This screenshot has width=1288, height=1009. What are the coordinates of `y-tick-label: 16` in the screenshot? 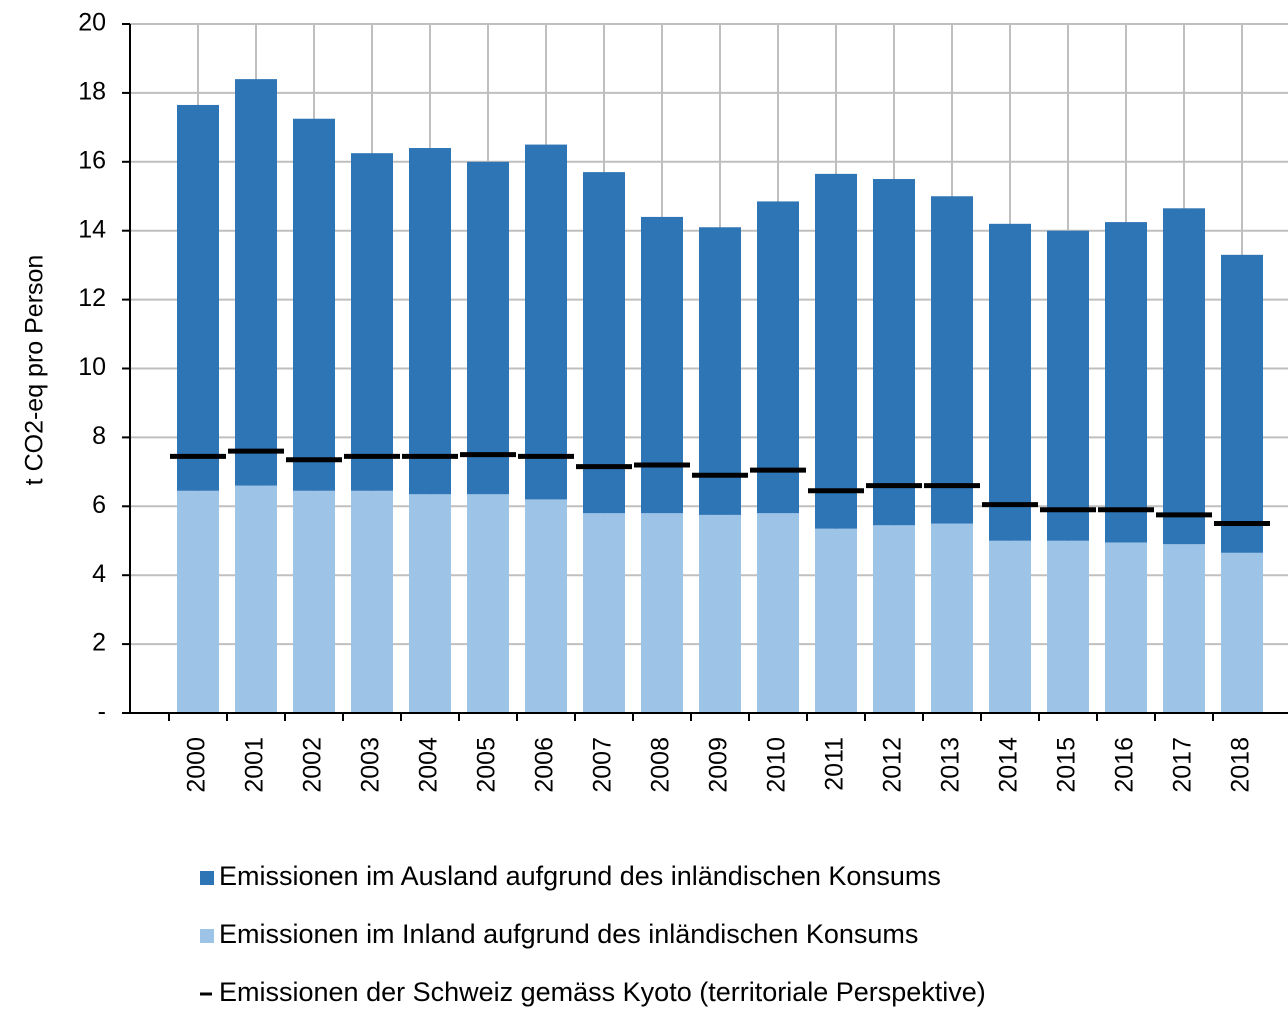 It's located at (92, 160).